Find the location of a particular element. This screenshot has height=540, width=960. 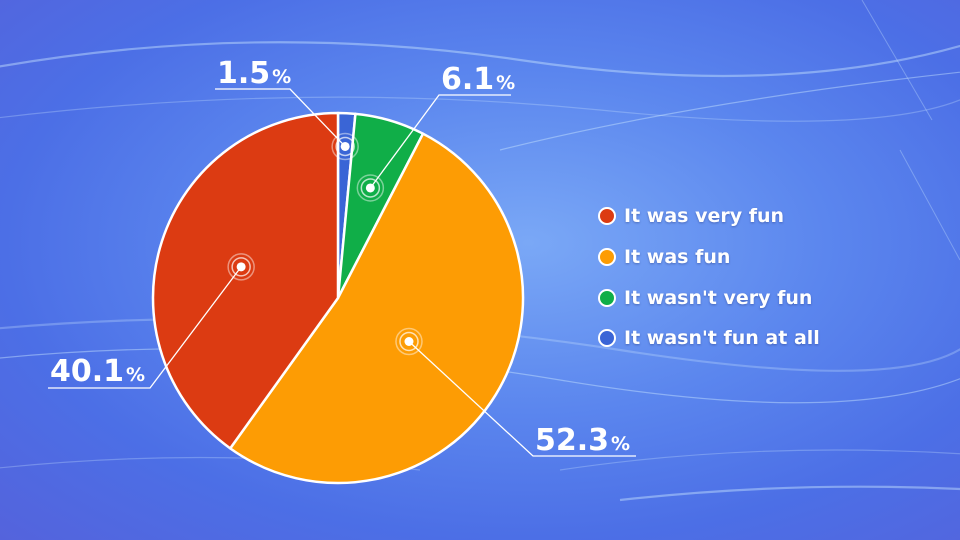

data-label-very-fun: 40.1% is located at coordinates (97, 371).